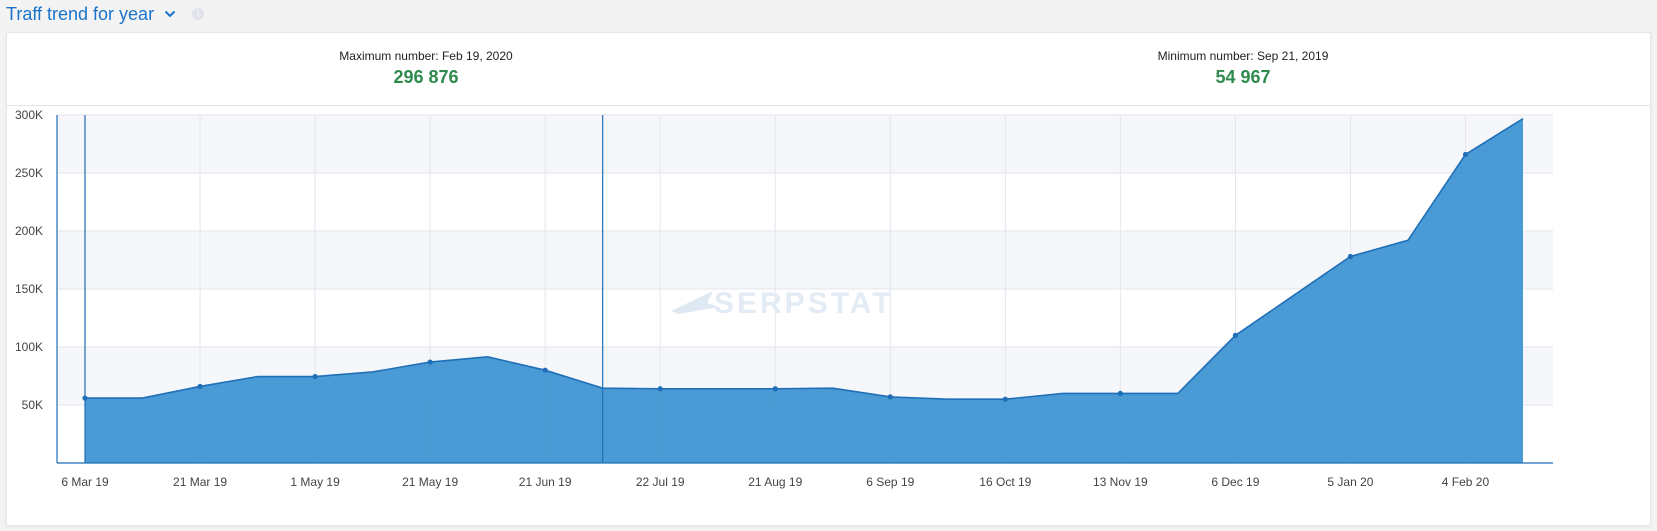 The height and width of the screenshot is (531, 1657). Describe the element at coordinates (1466, 482) in the screenshot. I see `x-tick-label: 4 Feb 20` at that location.